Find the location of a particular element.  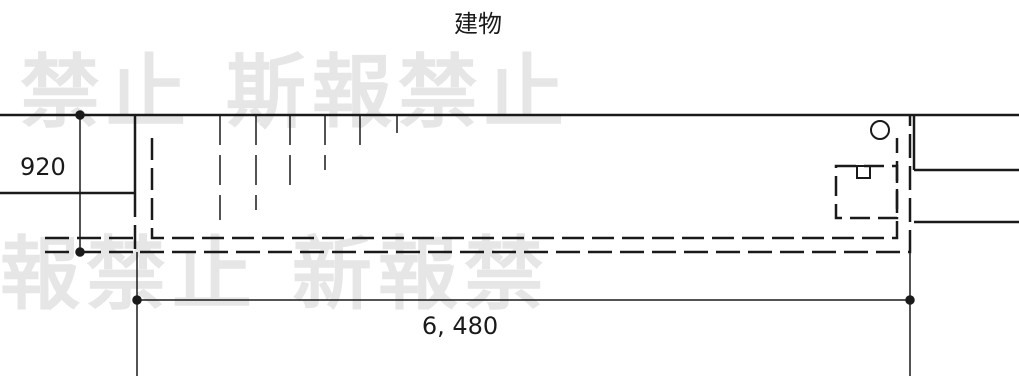

hdim-dot-right is located at coordinates (910, 300).